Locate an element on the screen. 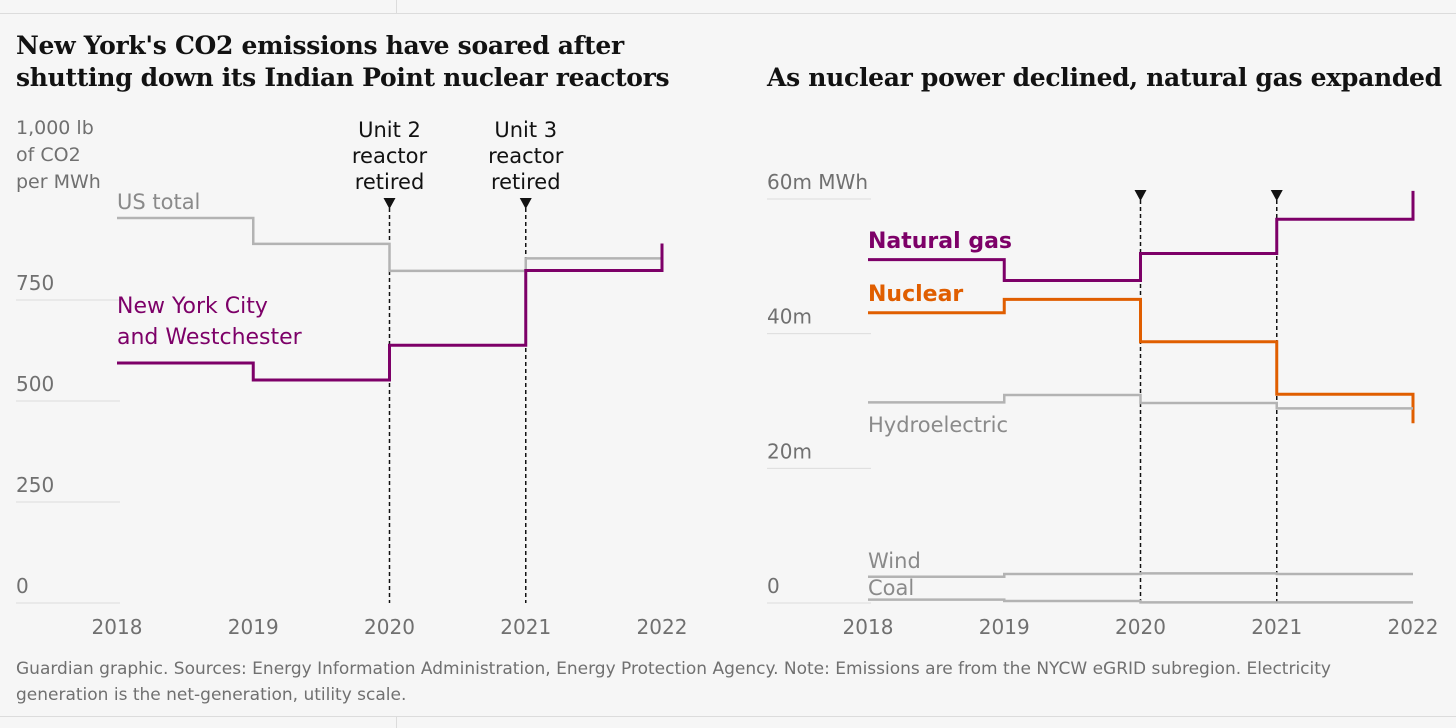 This screenshot has height=728, width=1456. y-axis-label: 1,000 lb is located at coordinates (55, 128).